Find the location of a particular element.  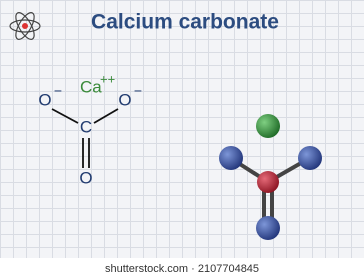

calcium-ion is located at coordinates (268, 126).